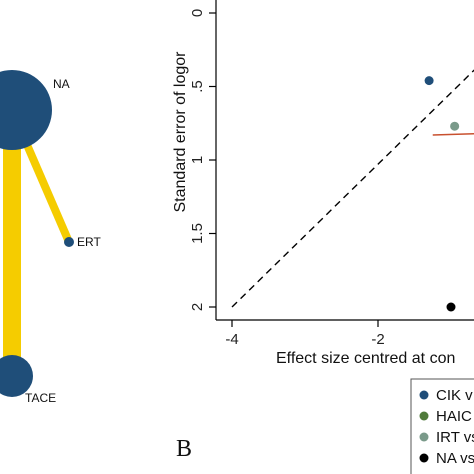  What do you see at coordinates (424, 437) in the screenshot?
I see `legend-marker-irt-vs` at bounding box center [424, 437].